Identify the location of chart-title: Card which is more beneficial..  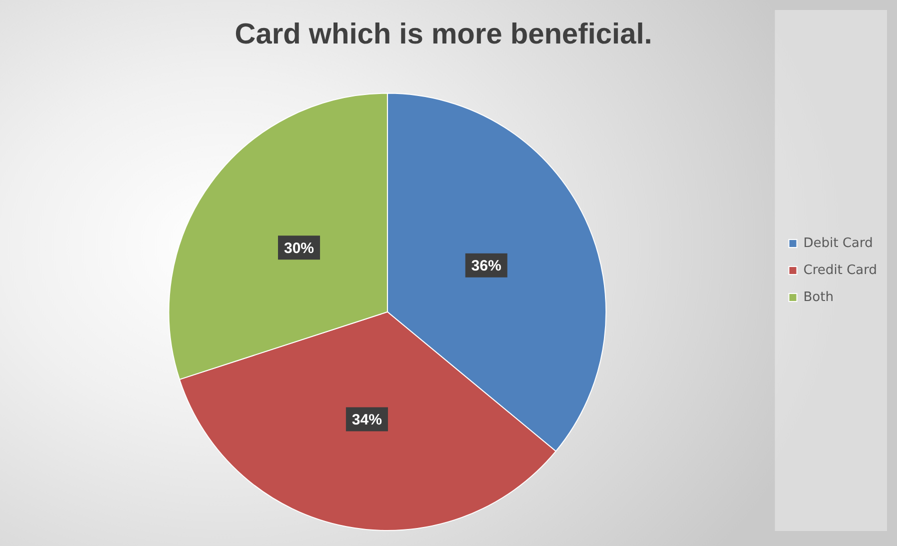
(443, 34).